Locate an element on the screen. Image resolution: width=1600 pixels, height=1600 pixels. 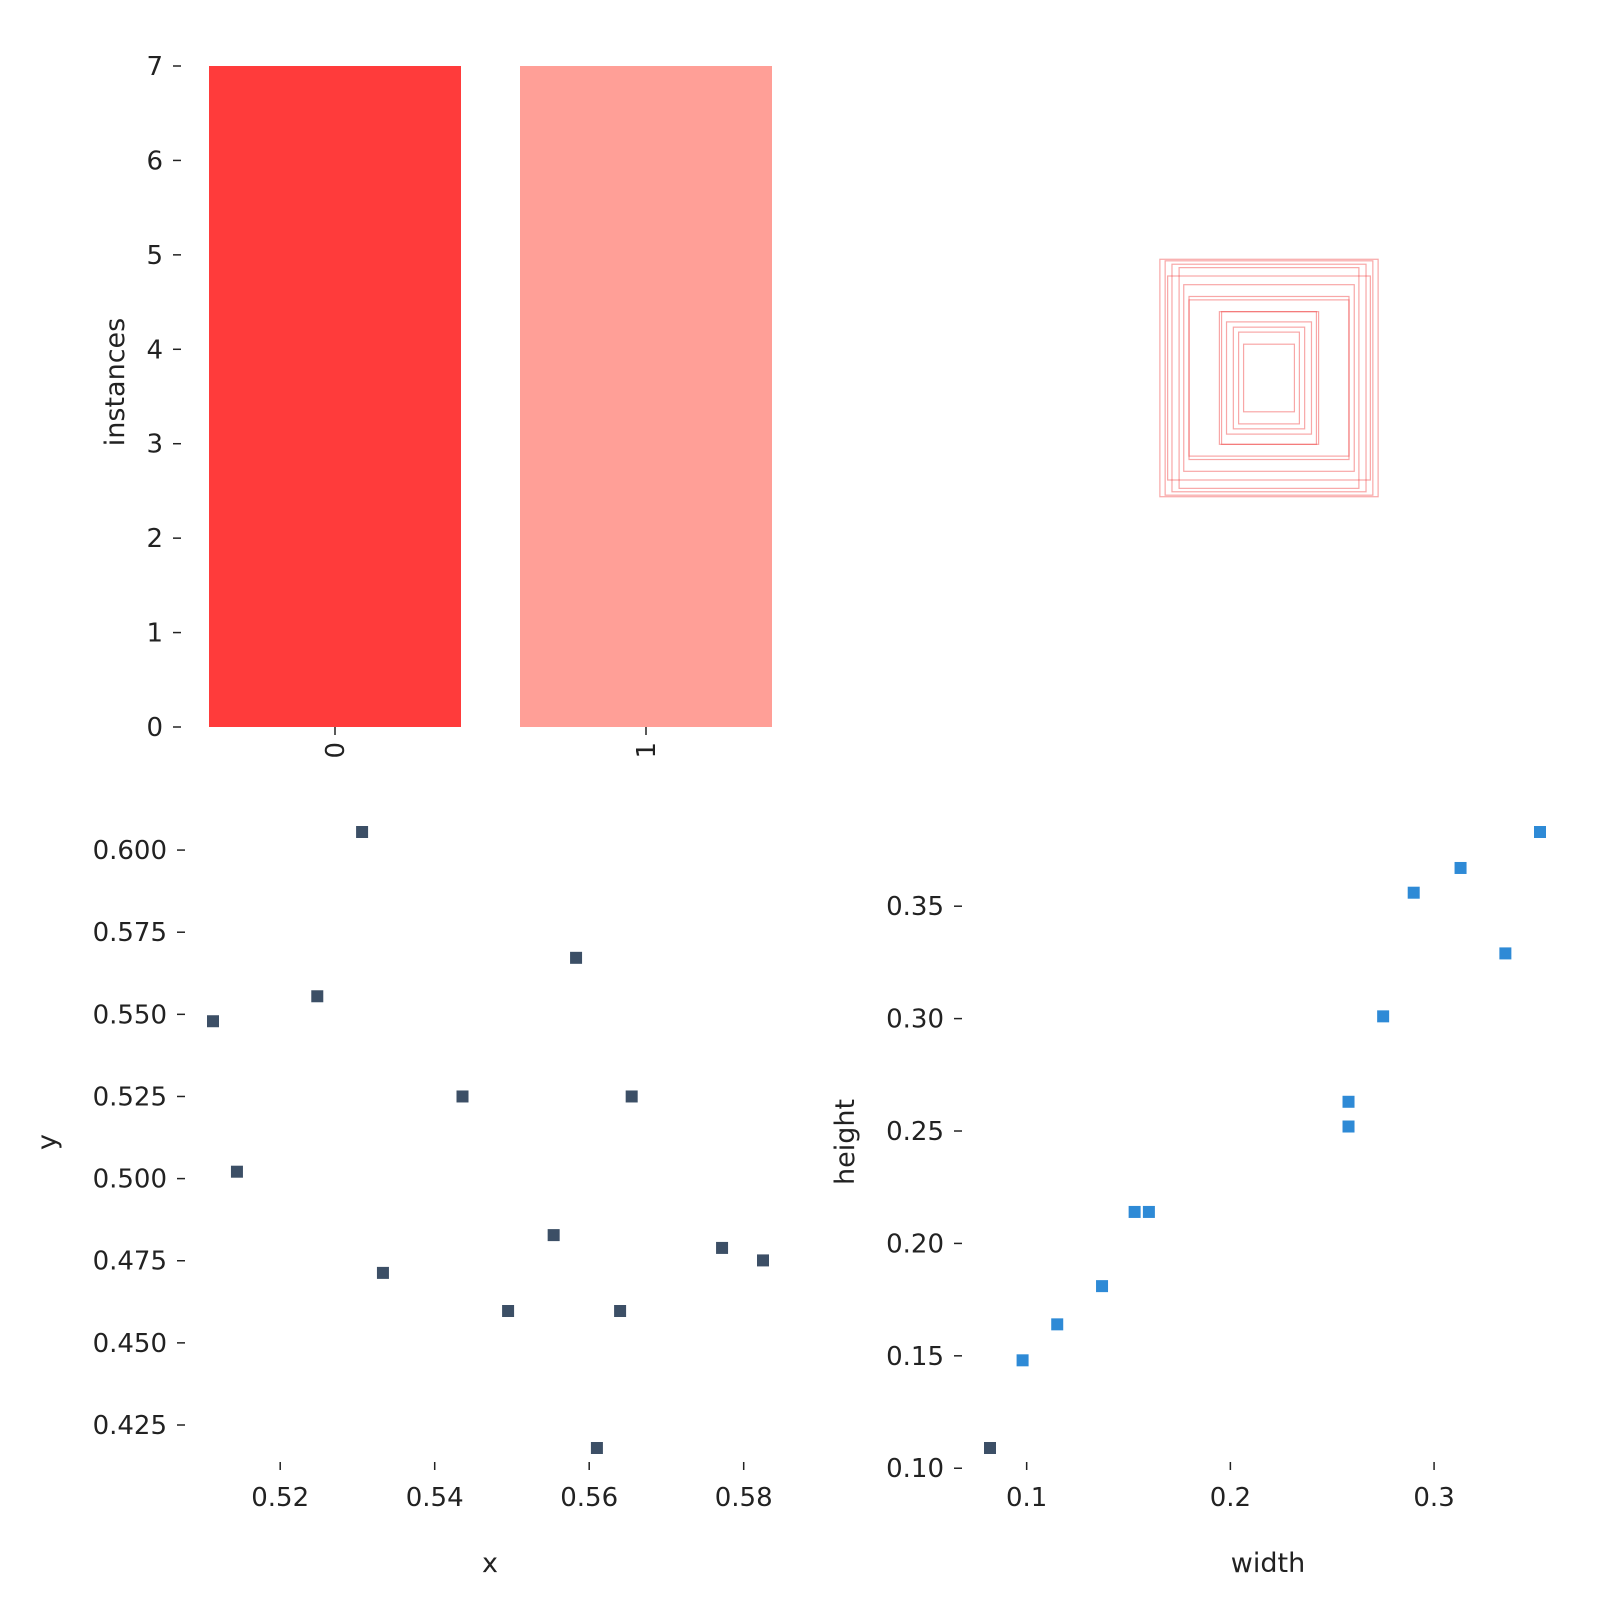
xy-y-tick-label-4: 0.525 is located at coordinates (130, 1097).